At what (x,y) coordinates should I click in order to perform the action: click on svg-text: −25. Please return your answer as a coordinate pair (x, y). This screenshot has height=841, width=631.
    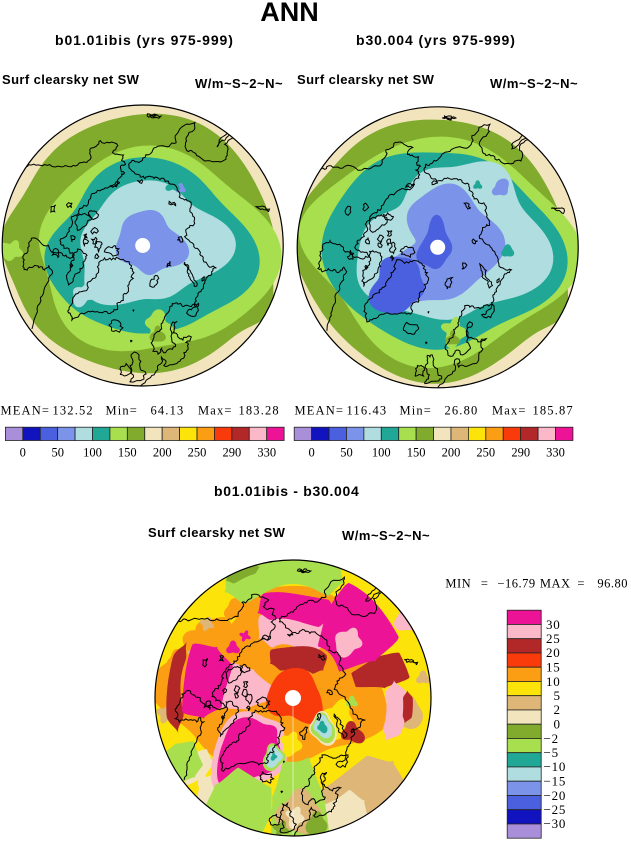
    Looking at the image, I should click on (555, 809).